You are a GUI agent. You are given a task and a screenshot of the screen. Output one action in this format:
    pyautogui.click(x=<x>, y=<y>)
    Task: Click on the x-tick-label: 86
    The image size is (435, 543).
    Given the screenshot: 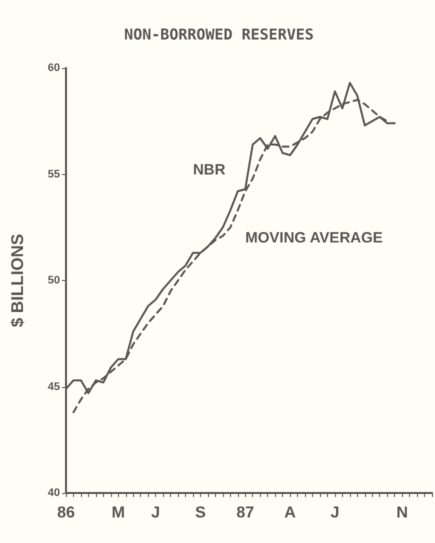 What is the action you would take?
    pyautogui.click(x=66, y=513)
    